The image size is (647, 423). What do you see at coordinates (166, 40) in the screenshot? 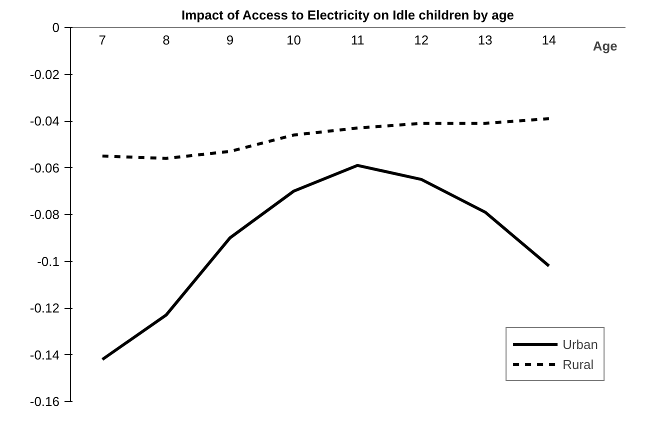
I see `x-tick-label: 8` at bounding box center [166, 40].